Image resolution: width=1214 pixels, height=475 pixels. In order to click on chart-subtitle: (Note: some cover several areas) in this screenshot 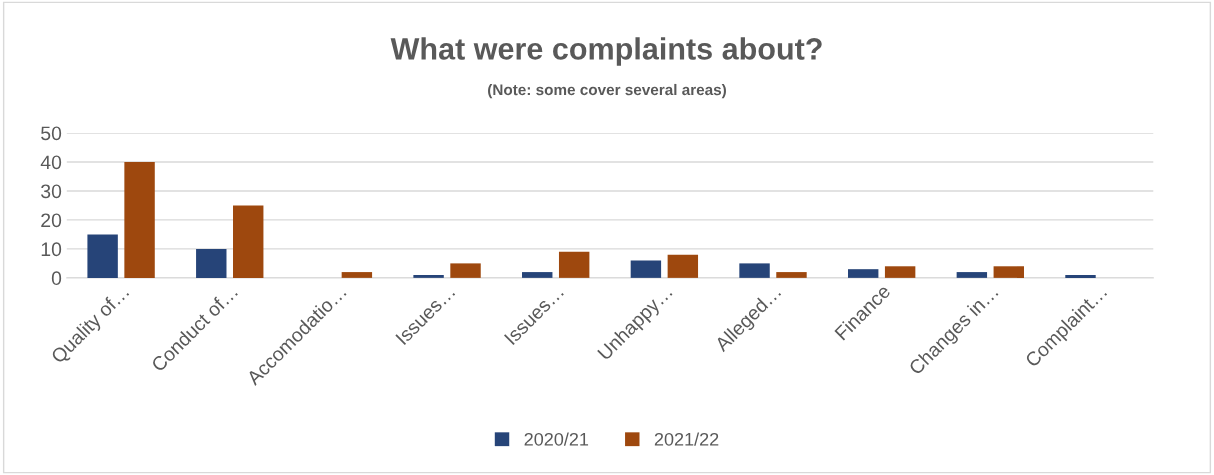, I will do `click(607, 91)`.